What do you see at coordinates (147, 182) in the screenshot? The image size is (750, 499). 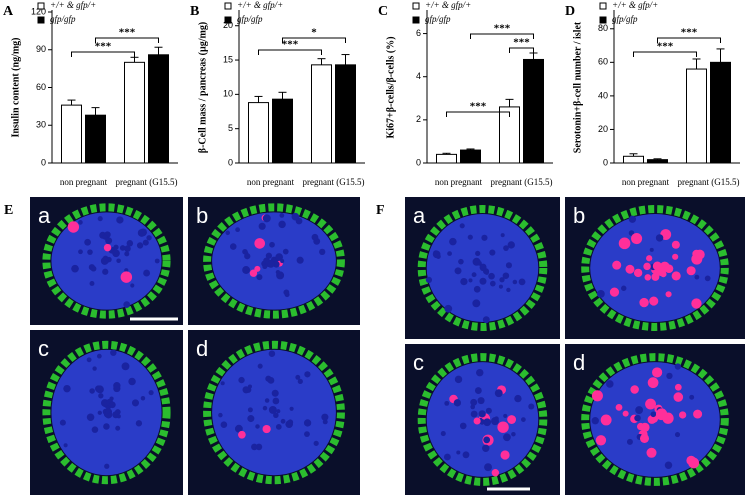 I see `x-tick-label: pregnant (G15.5)` at bounding box center [147, 182].